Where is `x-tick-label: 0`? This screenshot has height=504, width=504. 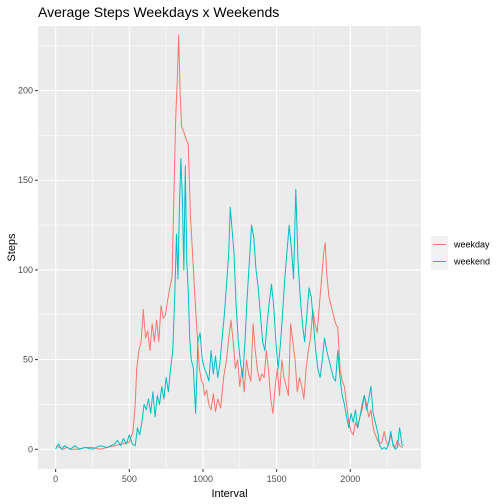 x-tick-label: 0 is located at coordinates (55, 479).